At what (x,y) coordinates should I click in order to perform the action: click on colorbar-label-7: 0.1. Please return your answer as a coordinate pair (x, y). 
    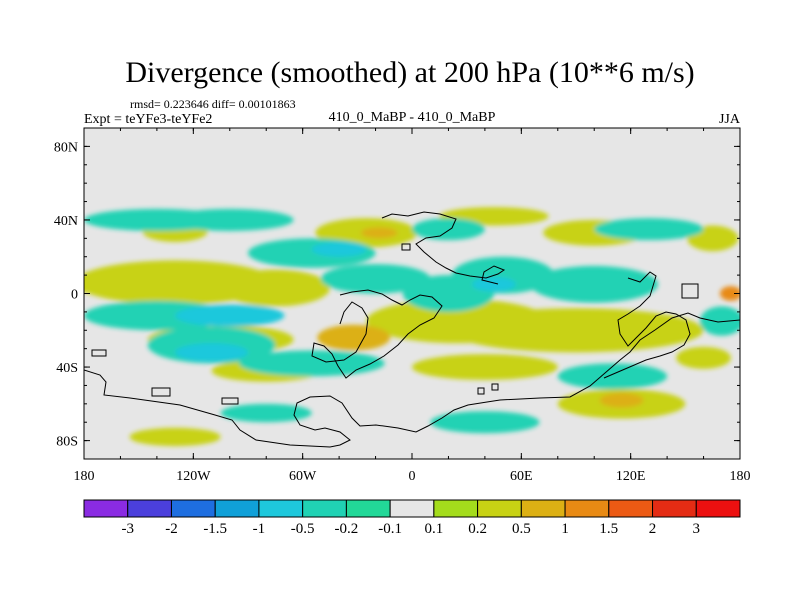
    Looking at the image, I should click on (433, 529).